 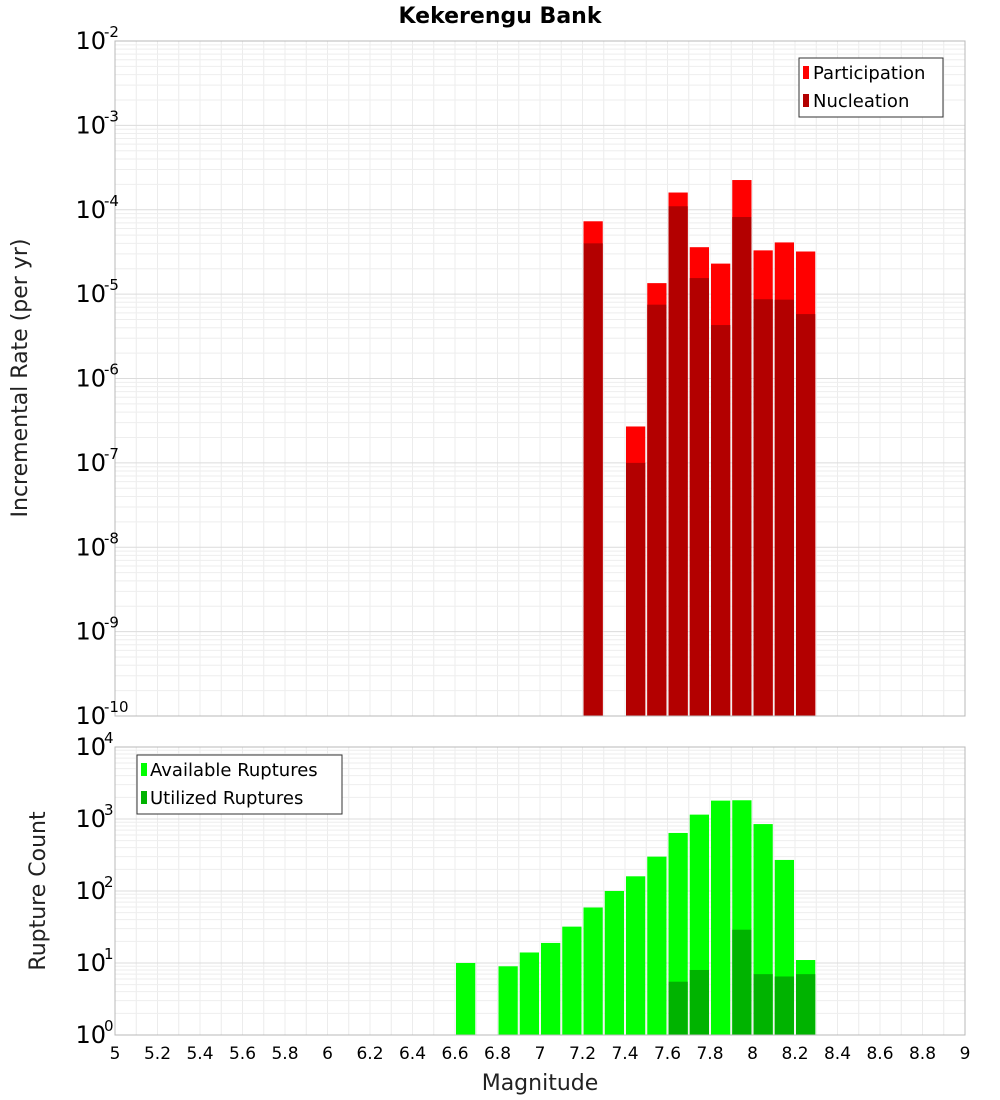 I want to click on legend-swatch-utilized, so click(x=144, y=797).